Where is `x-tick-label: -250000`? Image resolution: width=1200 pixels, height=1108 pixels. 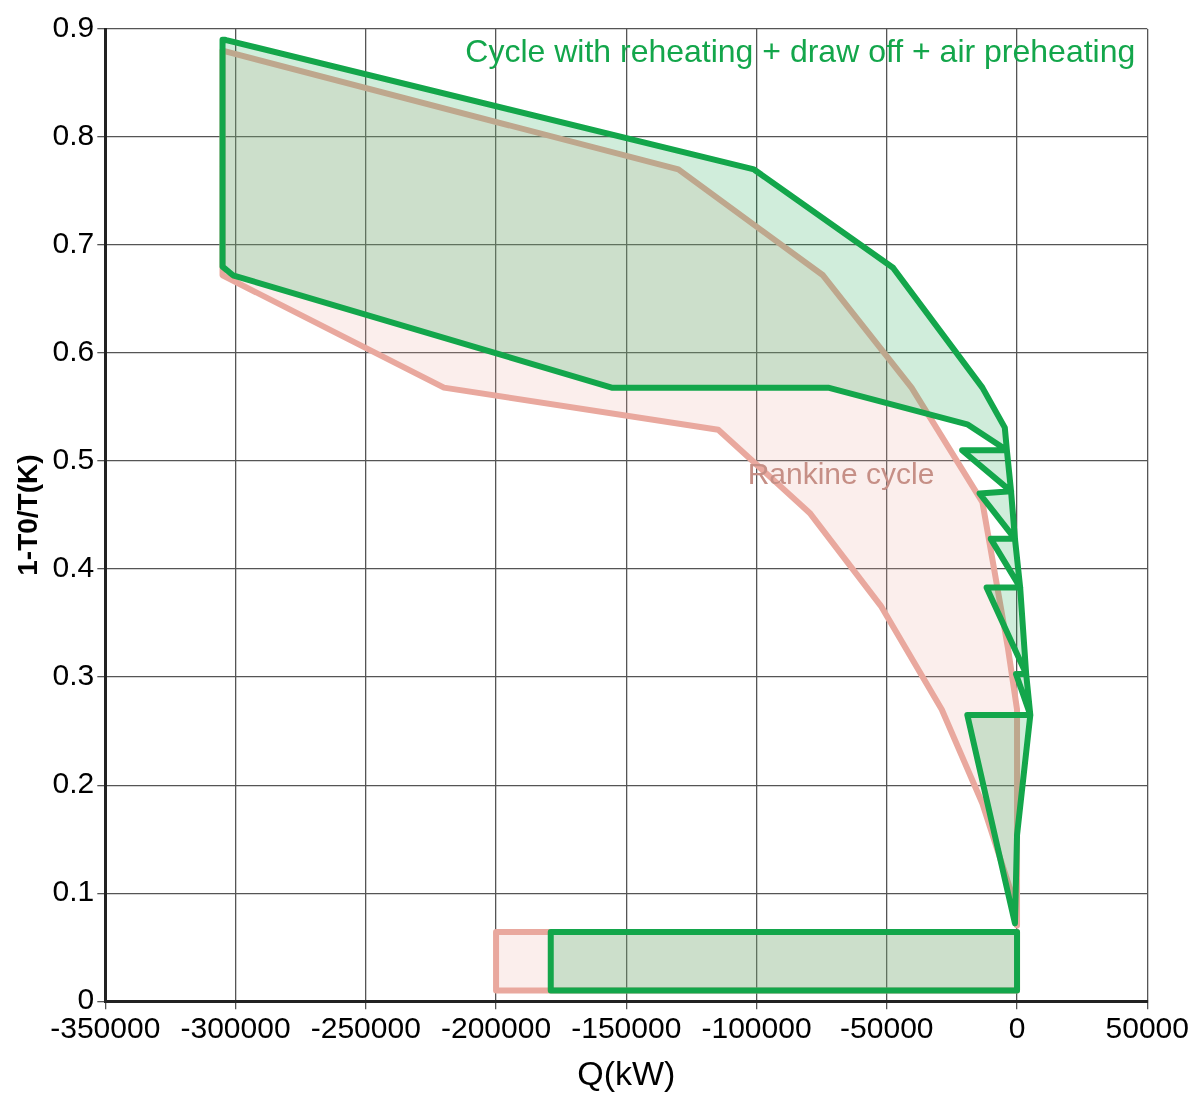 x-tick-label: -250000 is located at coordinates (365, 1028).